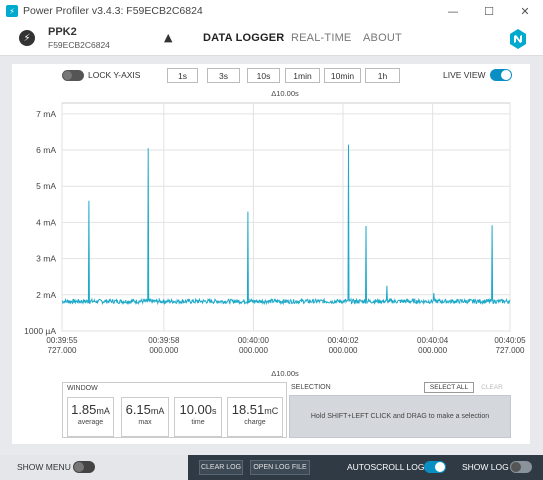 The width and height of the screenshot is (543, 480). What do you see at coordinates (285, 373) in the screenshot?
I see `span-label-bottom: Δ10.00s` at bounding box center [285, 373].